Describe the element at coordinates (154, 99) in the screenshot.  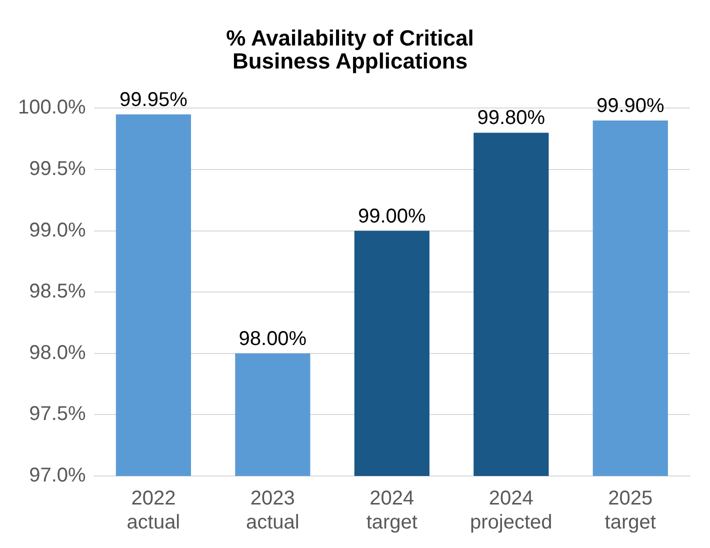
I see `data-label: 99.95%` at that location.